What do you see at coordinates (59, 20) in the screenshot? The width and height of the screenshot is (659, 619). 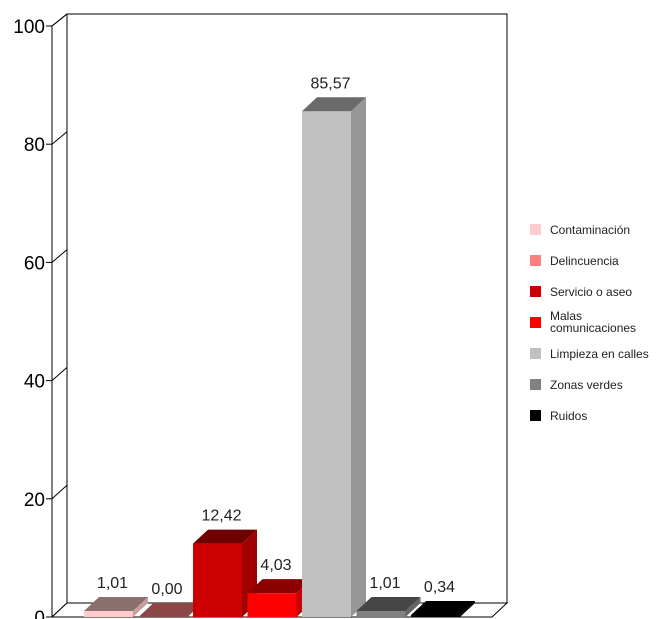 I see `side-wall-top` at bounding box center [59, 20].